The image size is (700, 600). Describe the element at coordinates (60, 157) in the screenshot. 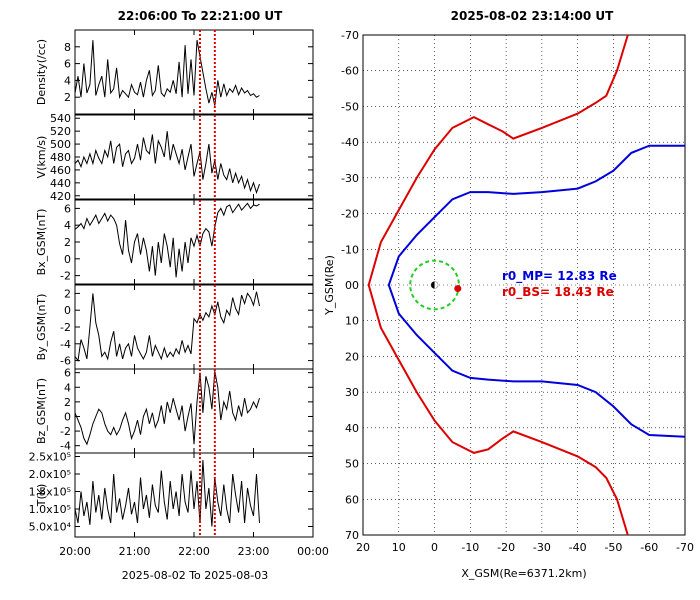

I see `y-tick-label: 480` at that location.